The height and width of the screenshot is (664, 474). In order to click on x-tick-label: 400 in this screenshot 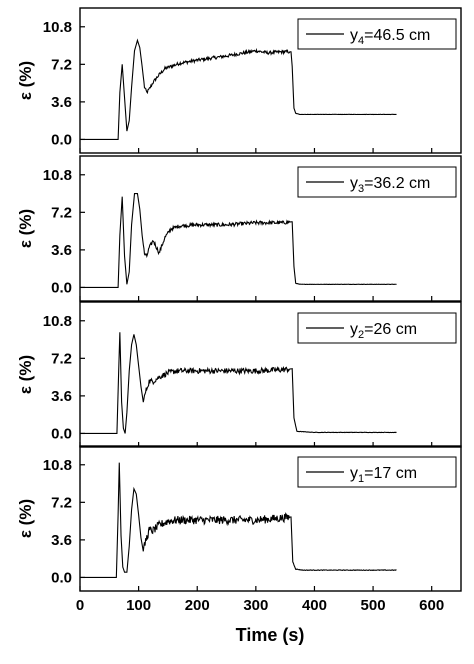, I will do `click(314, 605)`.